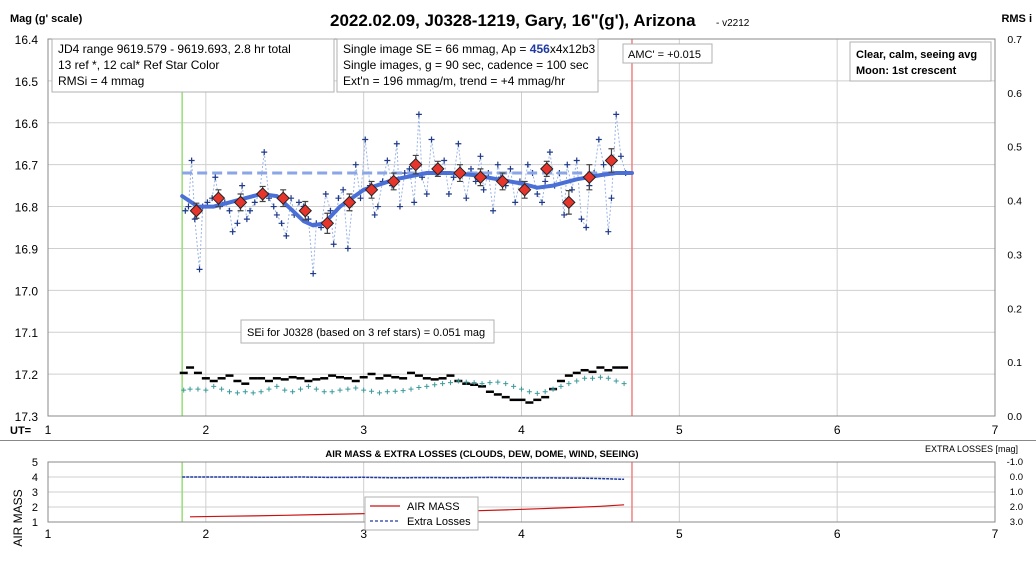 This screenshot has height=578, width=1036. What do you see at coordinates (521, 492) in the screenshot?
I see `lower-plot-frame` at bounding box center [521, 492].